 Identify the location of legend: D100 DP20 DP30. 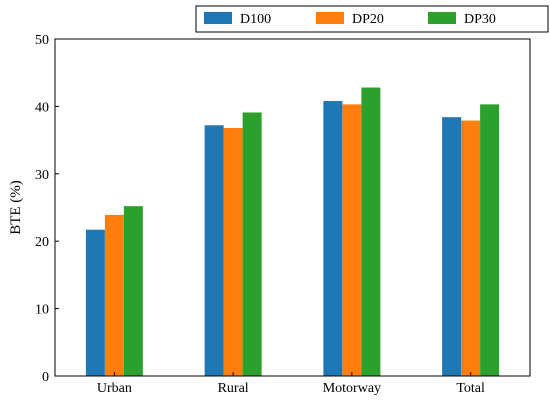
(372, 19).